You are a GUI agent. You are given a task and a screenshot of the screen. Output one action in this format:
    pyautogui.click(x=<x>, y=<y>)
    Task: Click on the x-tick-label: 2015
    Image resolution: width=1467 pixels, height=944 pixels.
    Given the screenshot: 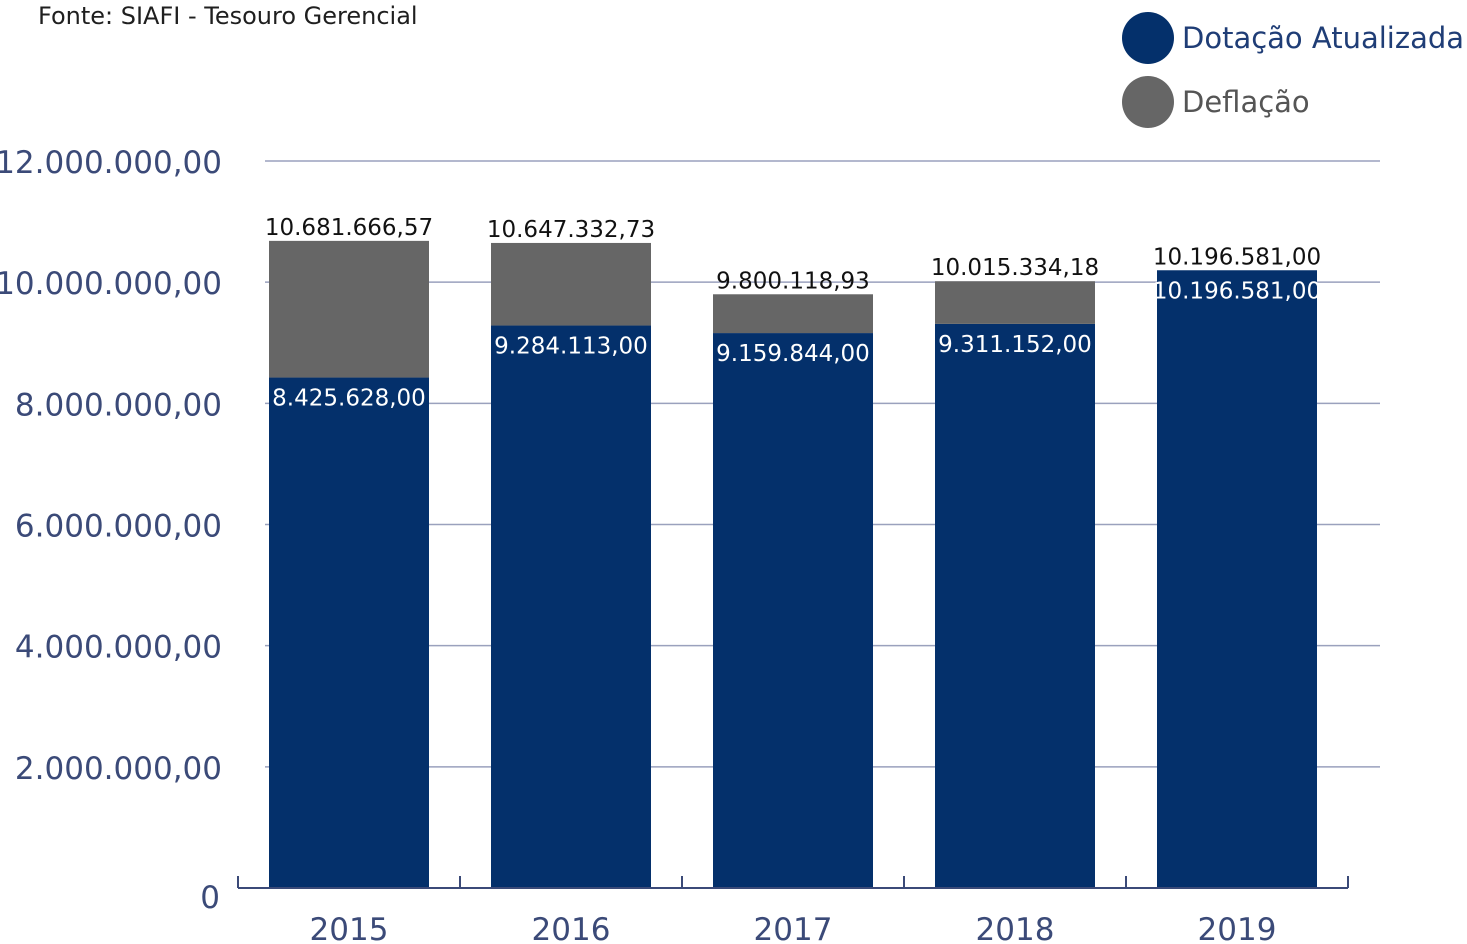 What is the action you would take?
    pyautogui.click(x=349, y=928)
    